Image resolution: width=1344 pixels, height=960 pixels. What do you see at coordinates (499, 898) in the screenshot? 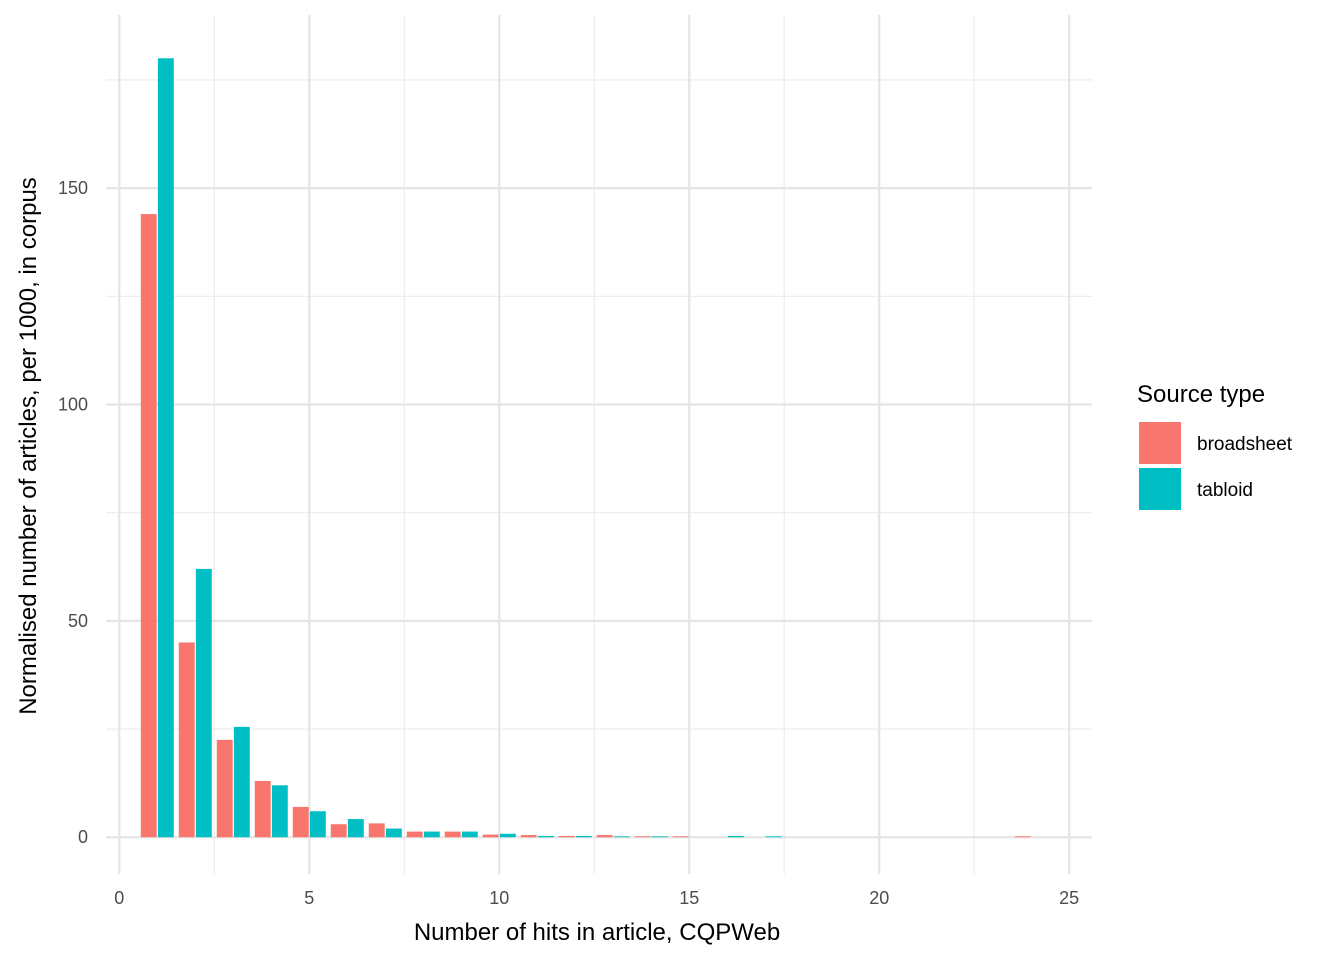
I see `x-tick-label: 10` at bounding box center [499, 898].